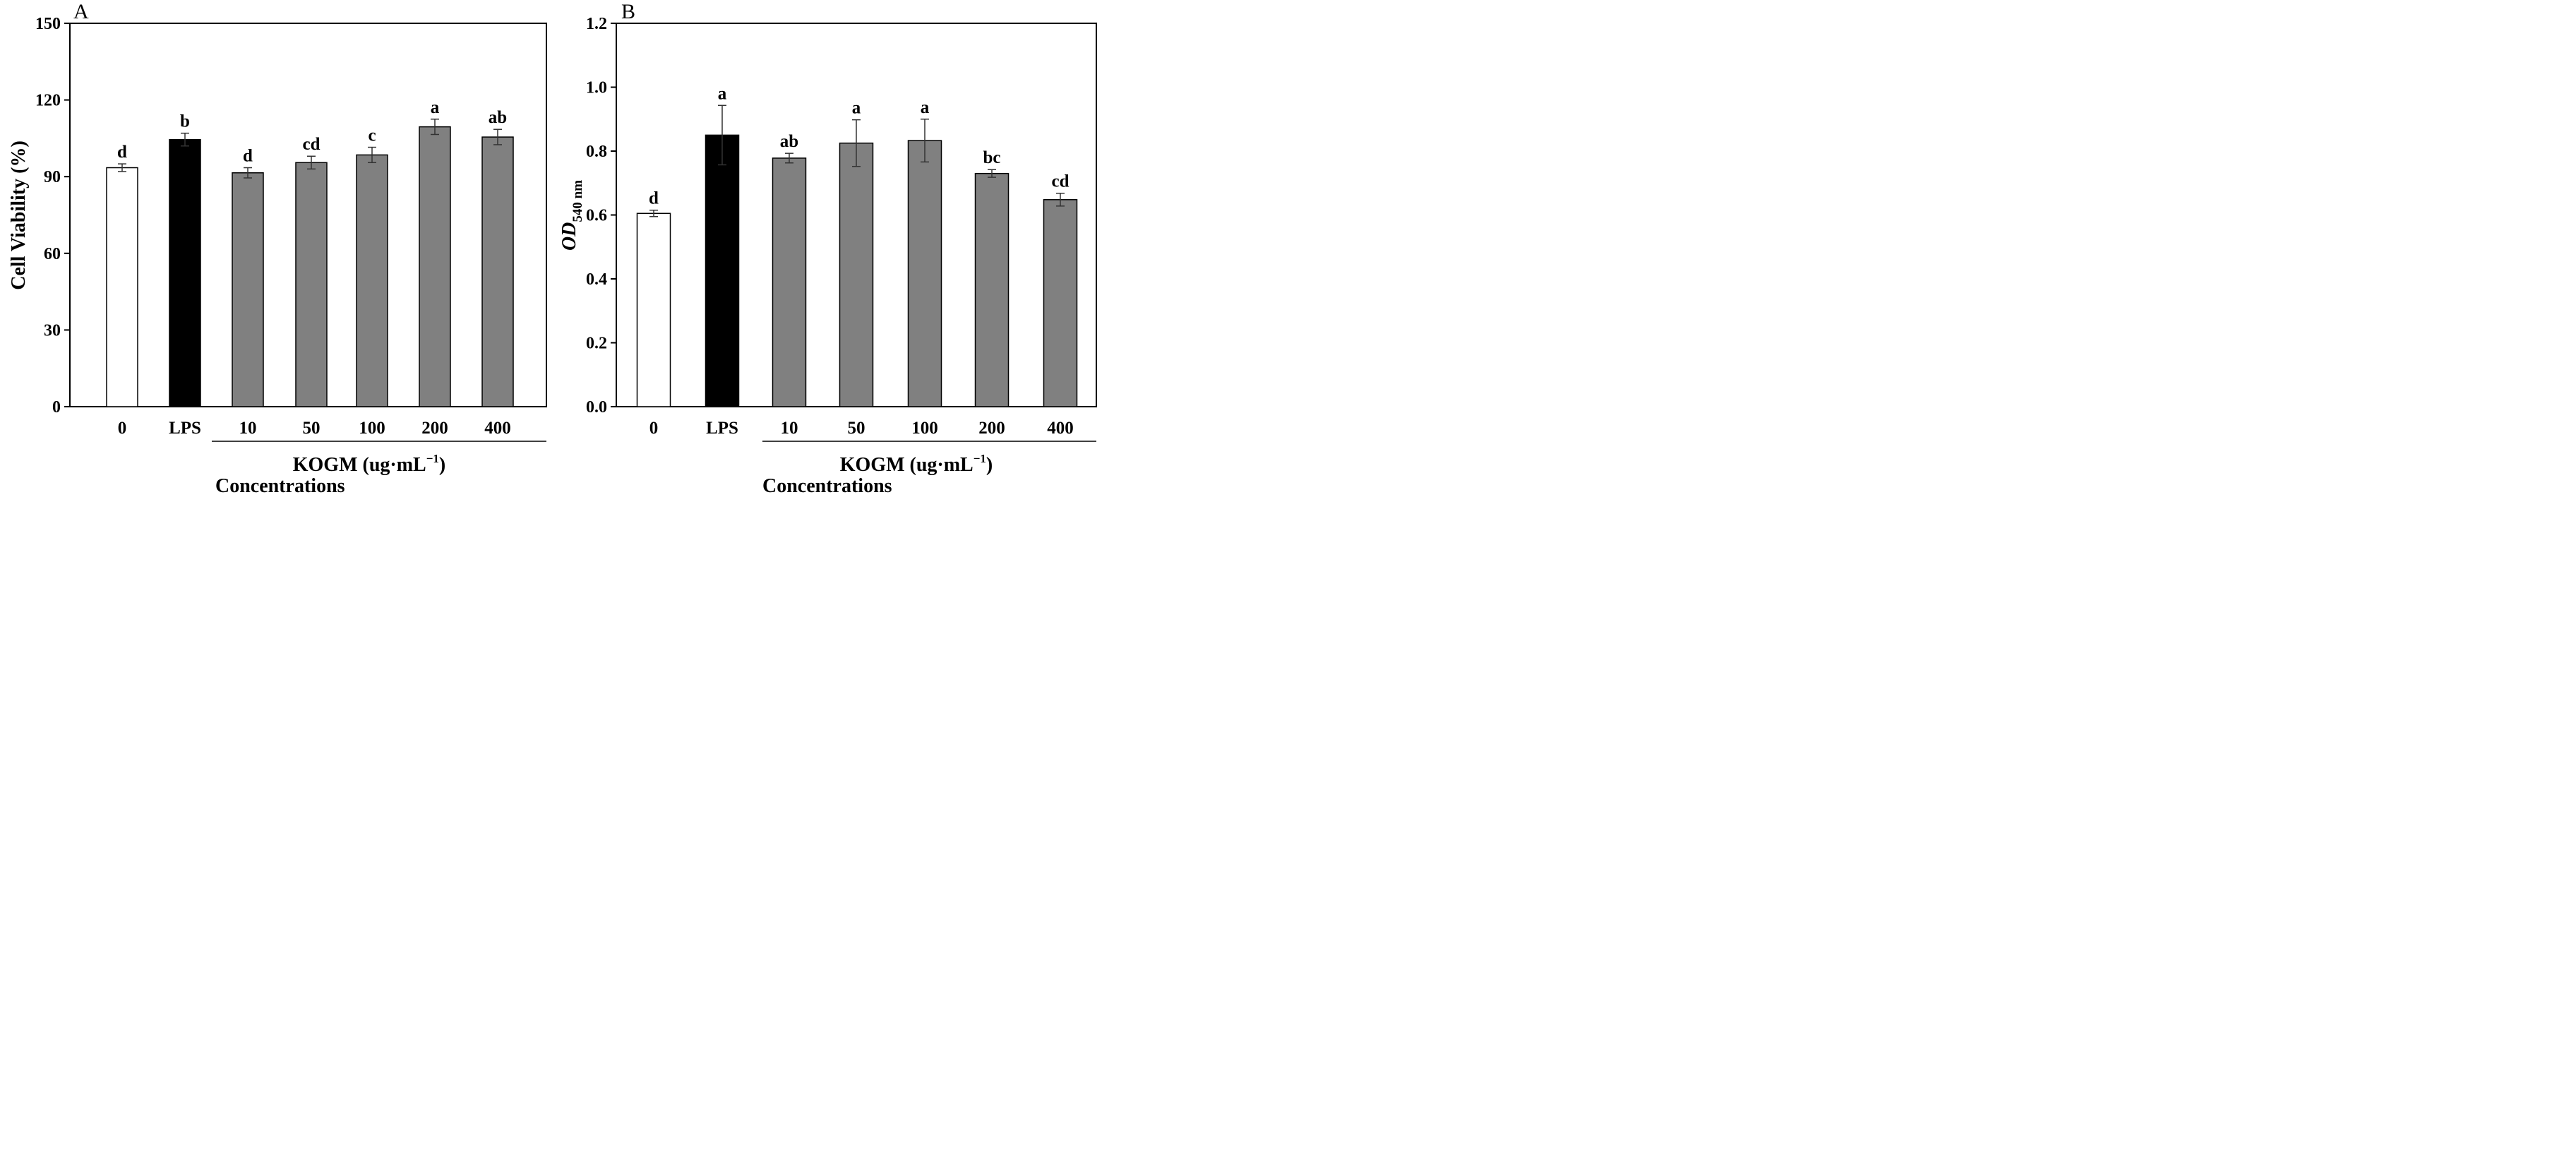 This screenshot has width=2576, height=1160. Describe the element at coordinates (48, 24) in the screenshot. I see `y-tick-label: 150` at that location.